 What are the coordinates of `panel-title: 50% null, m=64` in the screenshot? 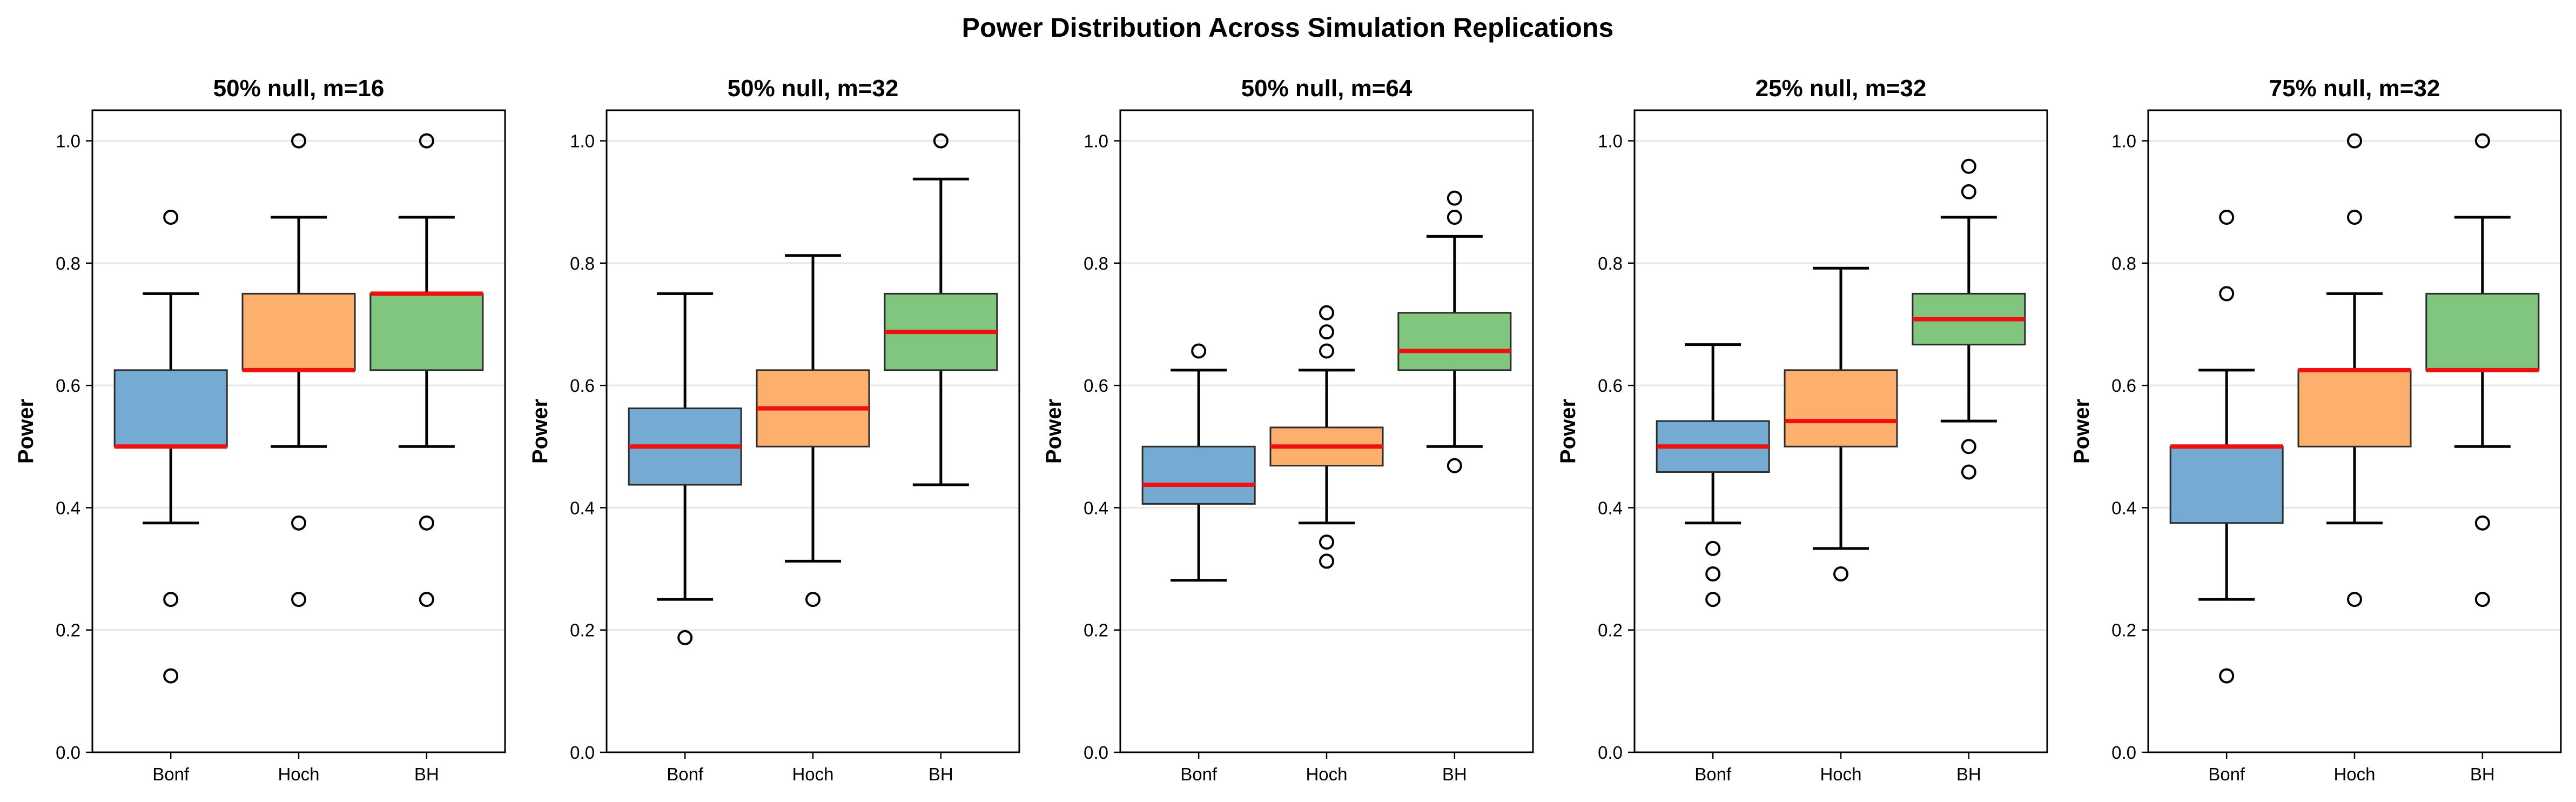 It's located at (1327, 88).